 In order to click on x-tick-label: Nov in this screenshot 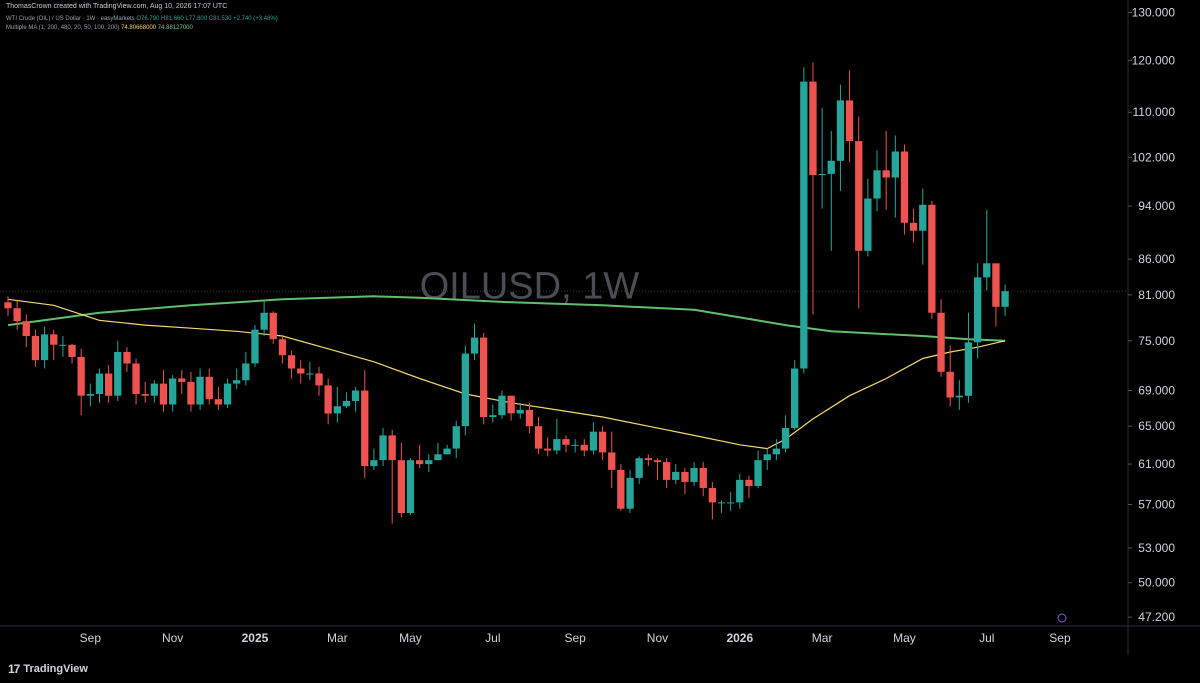, I will do `click(657, 638)`.